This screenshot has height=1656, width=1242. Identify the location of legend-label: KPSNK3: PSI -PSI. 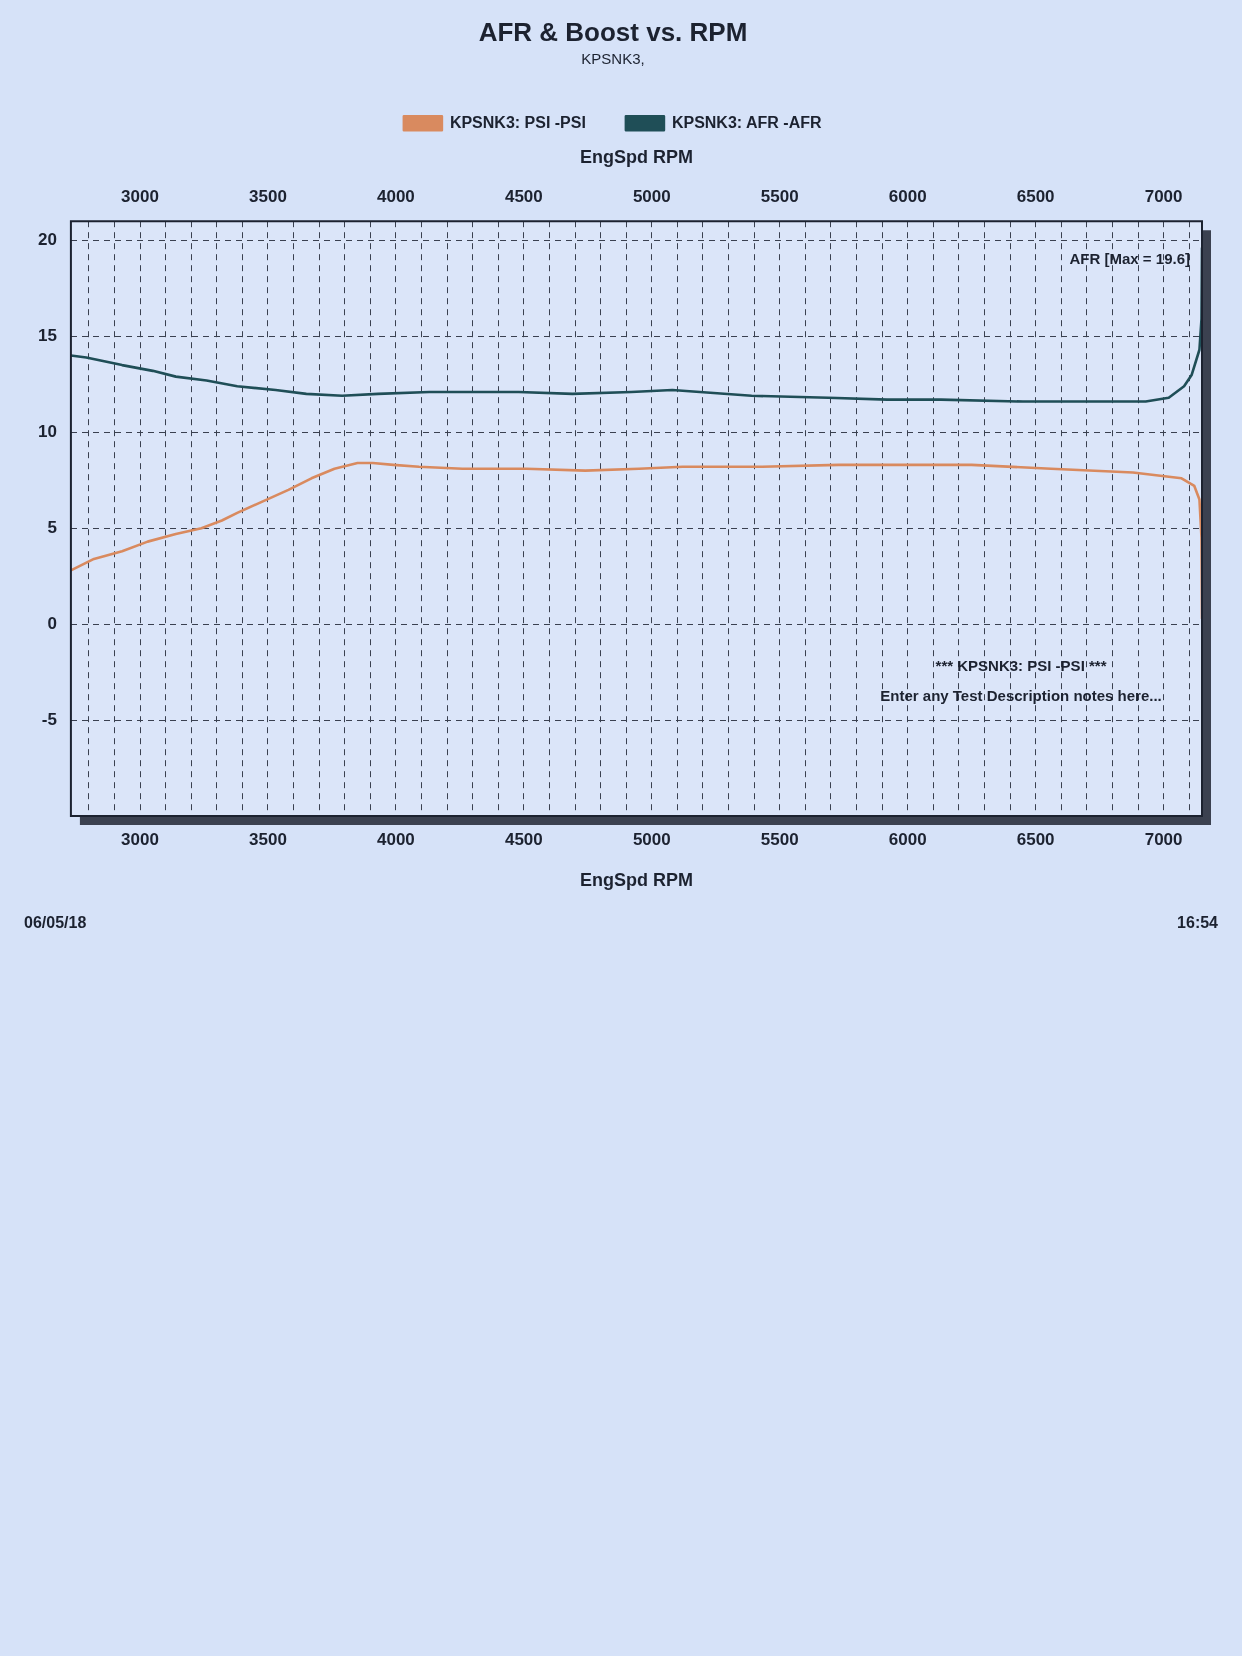
(517, 122).